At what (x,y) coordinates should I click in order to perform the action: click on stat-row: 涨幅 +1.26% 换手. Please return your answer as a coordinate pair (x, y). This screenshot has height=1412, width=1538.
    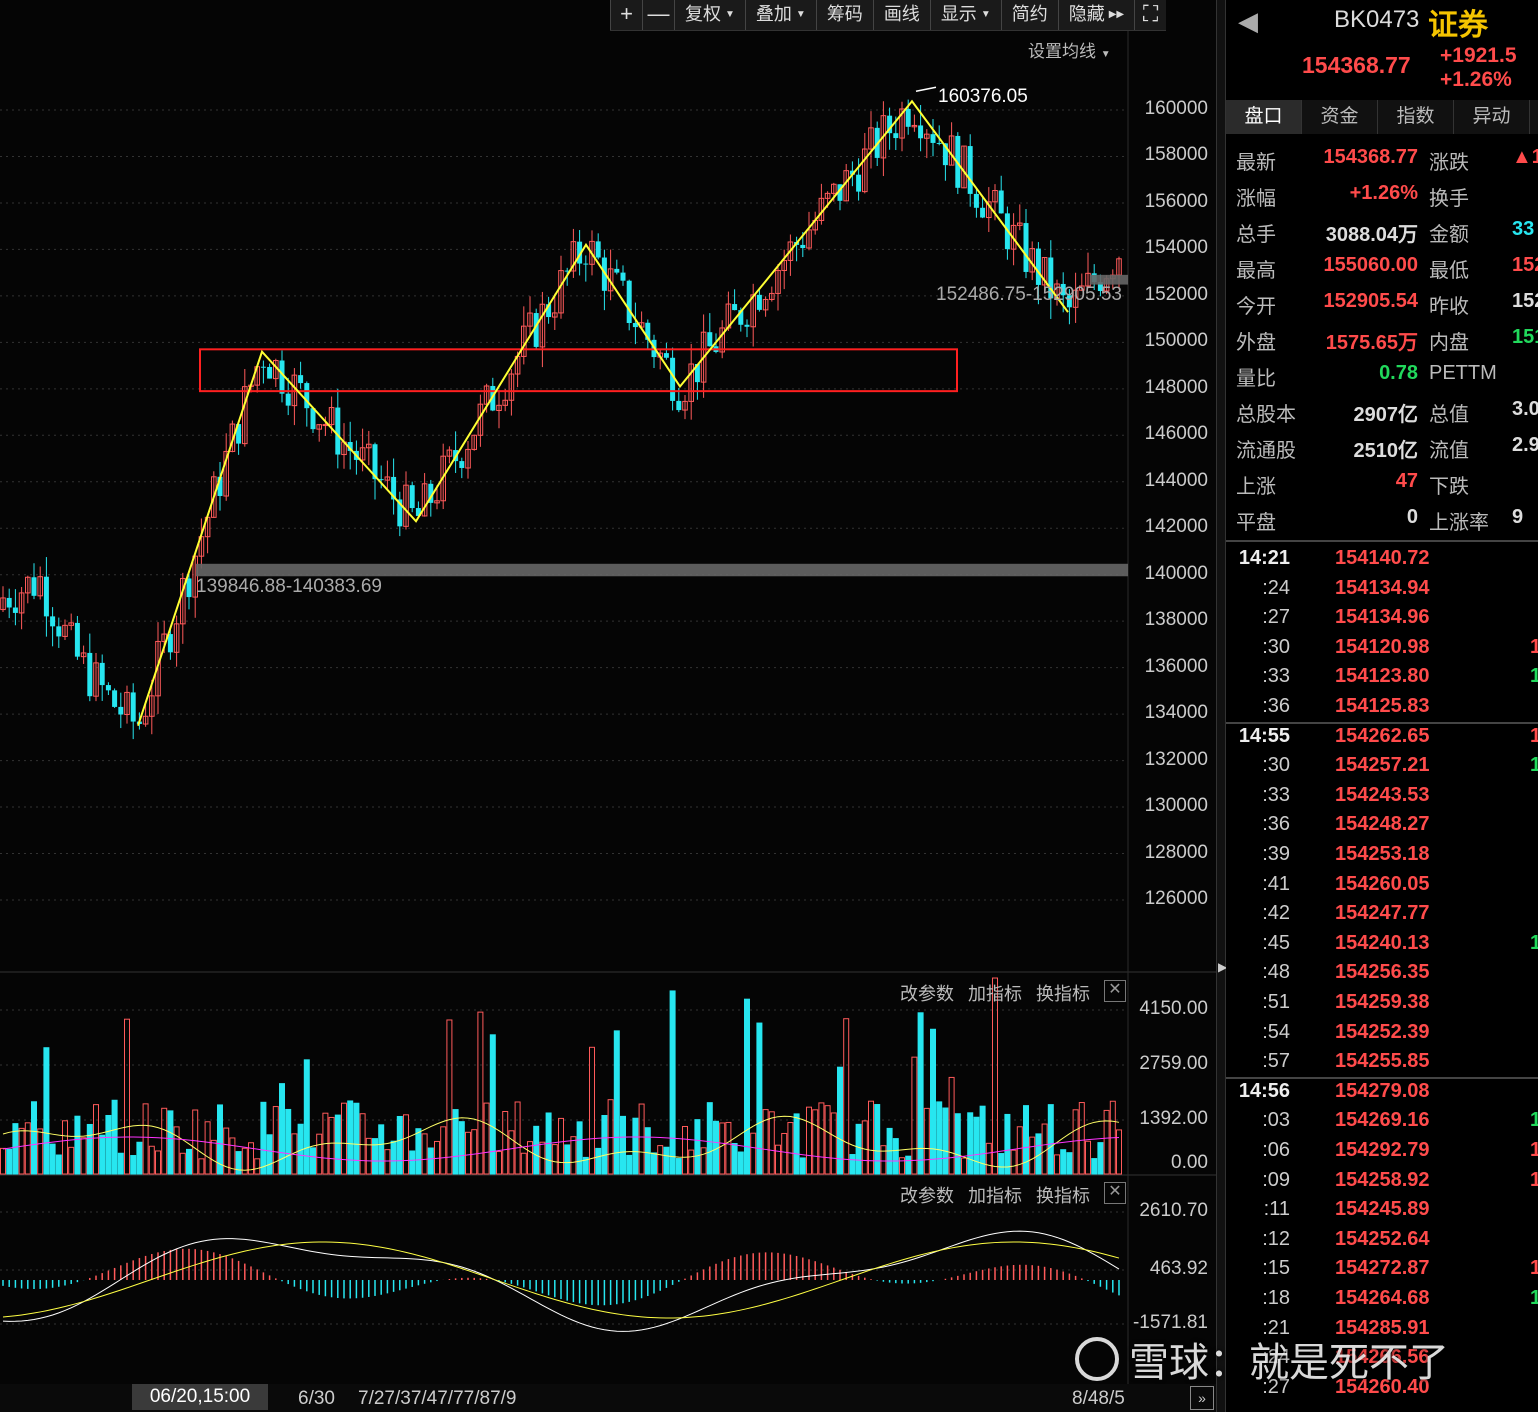
    Looking at the image, I should click on (1382, 194).